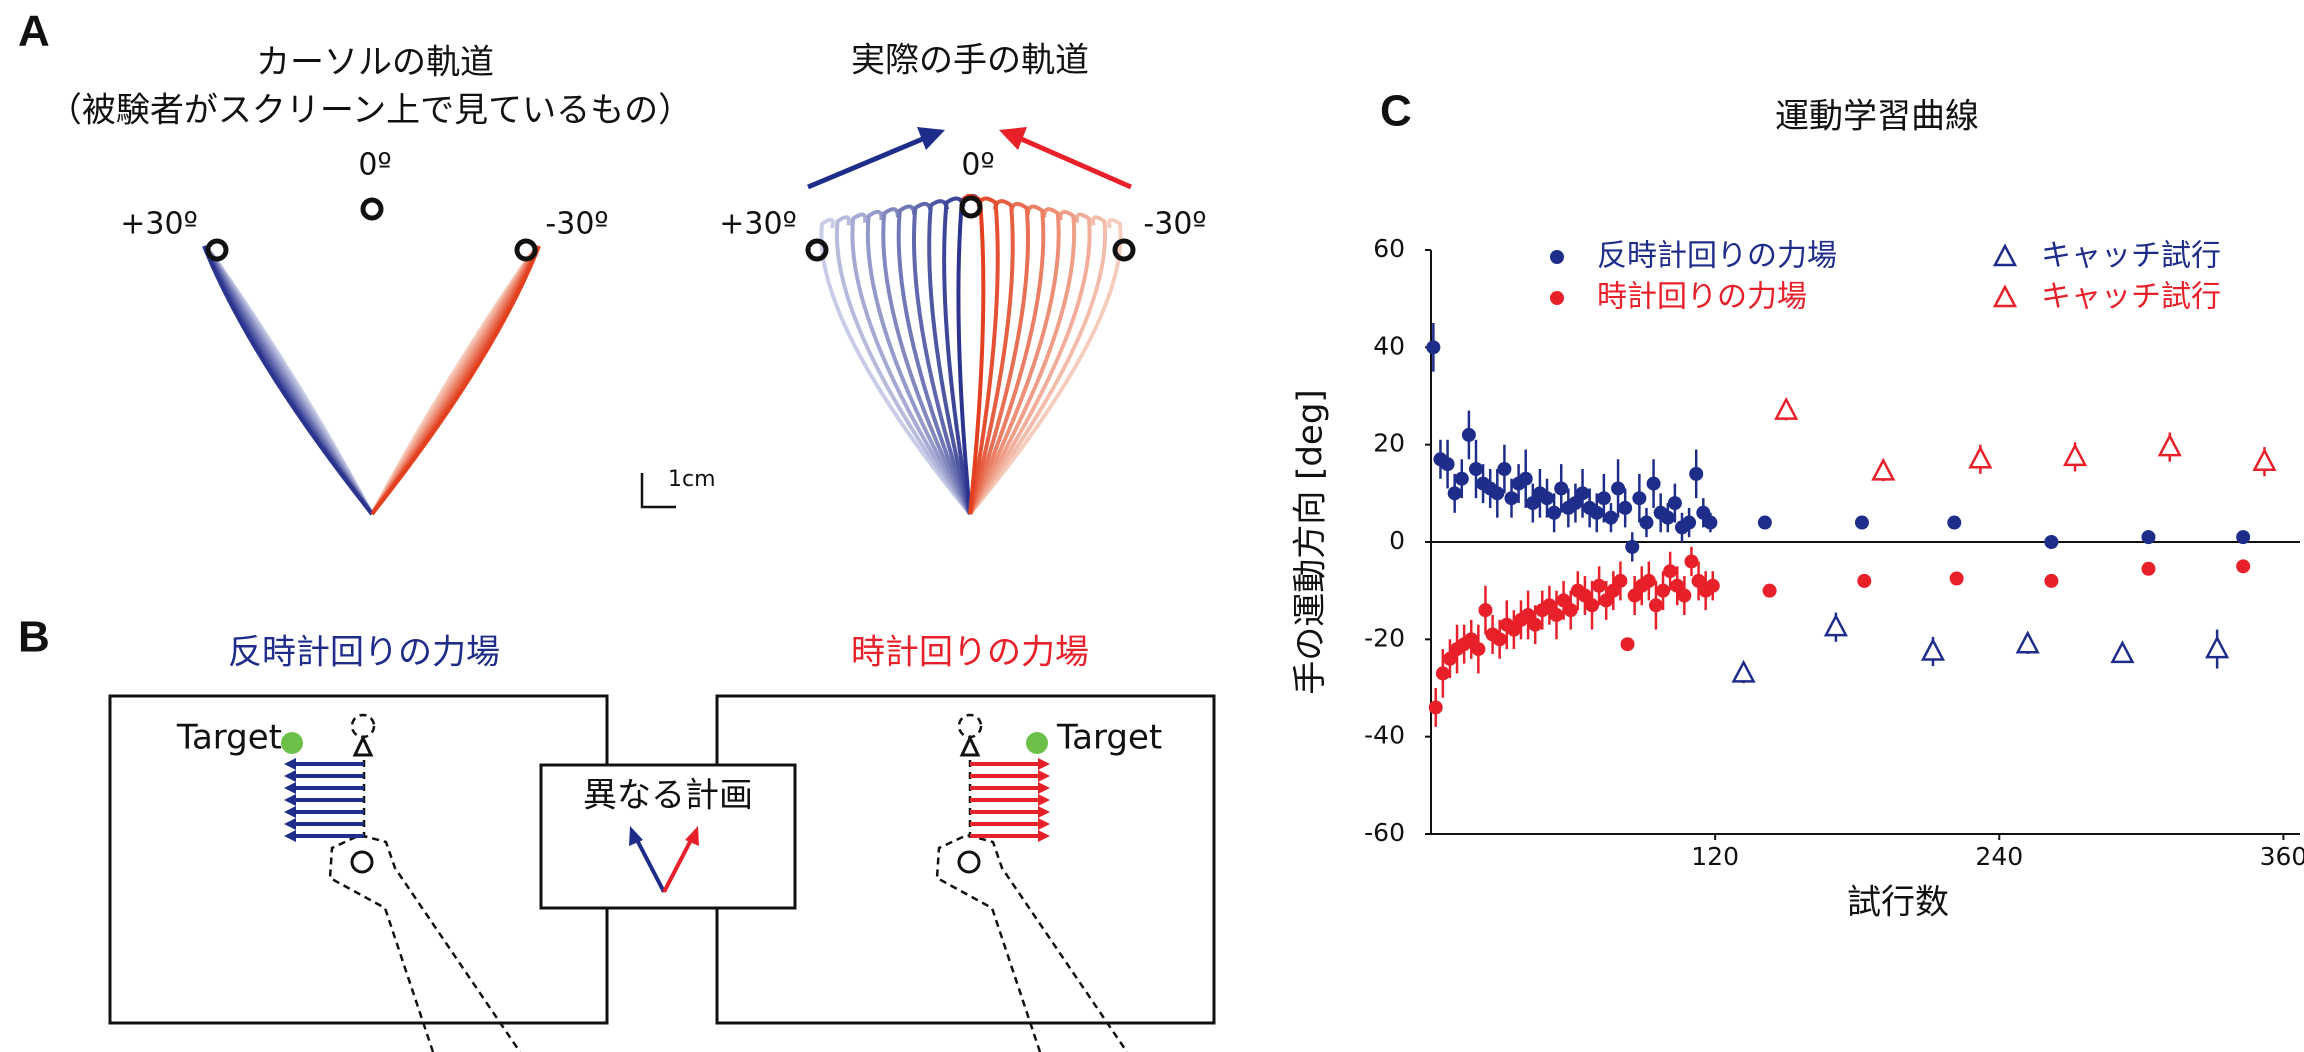 The width and height of the screenshot is (2304, 1052). I want to click on y-tick-label: -40, so click(1384, 735).